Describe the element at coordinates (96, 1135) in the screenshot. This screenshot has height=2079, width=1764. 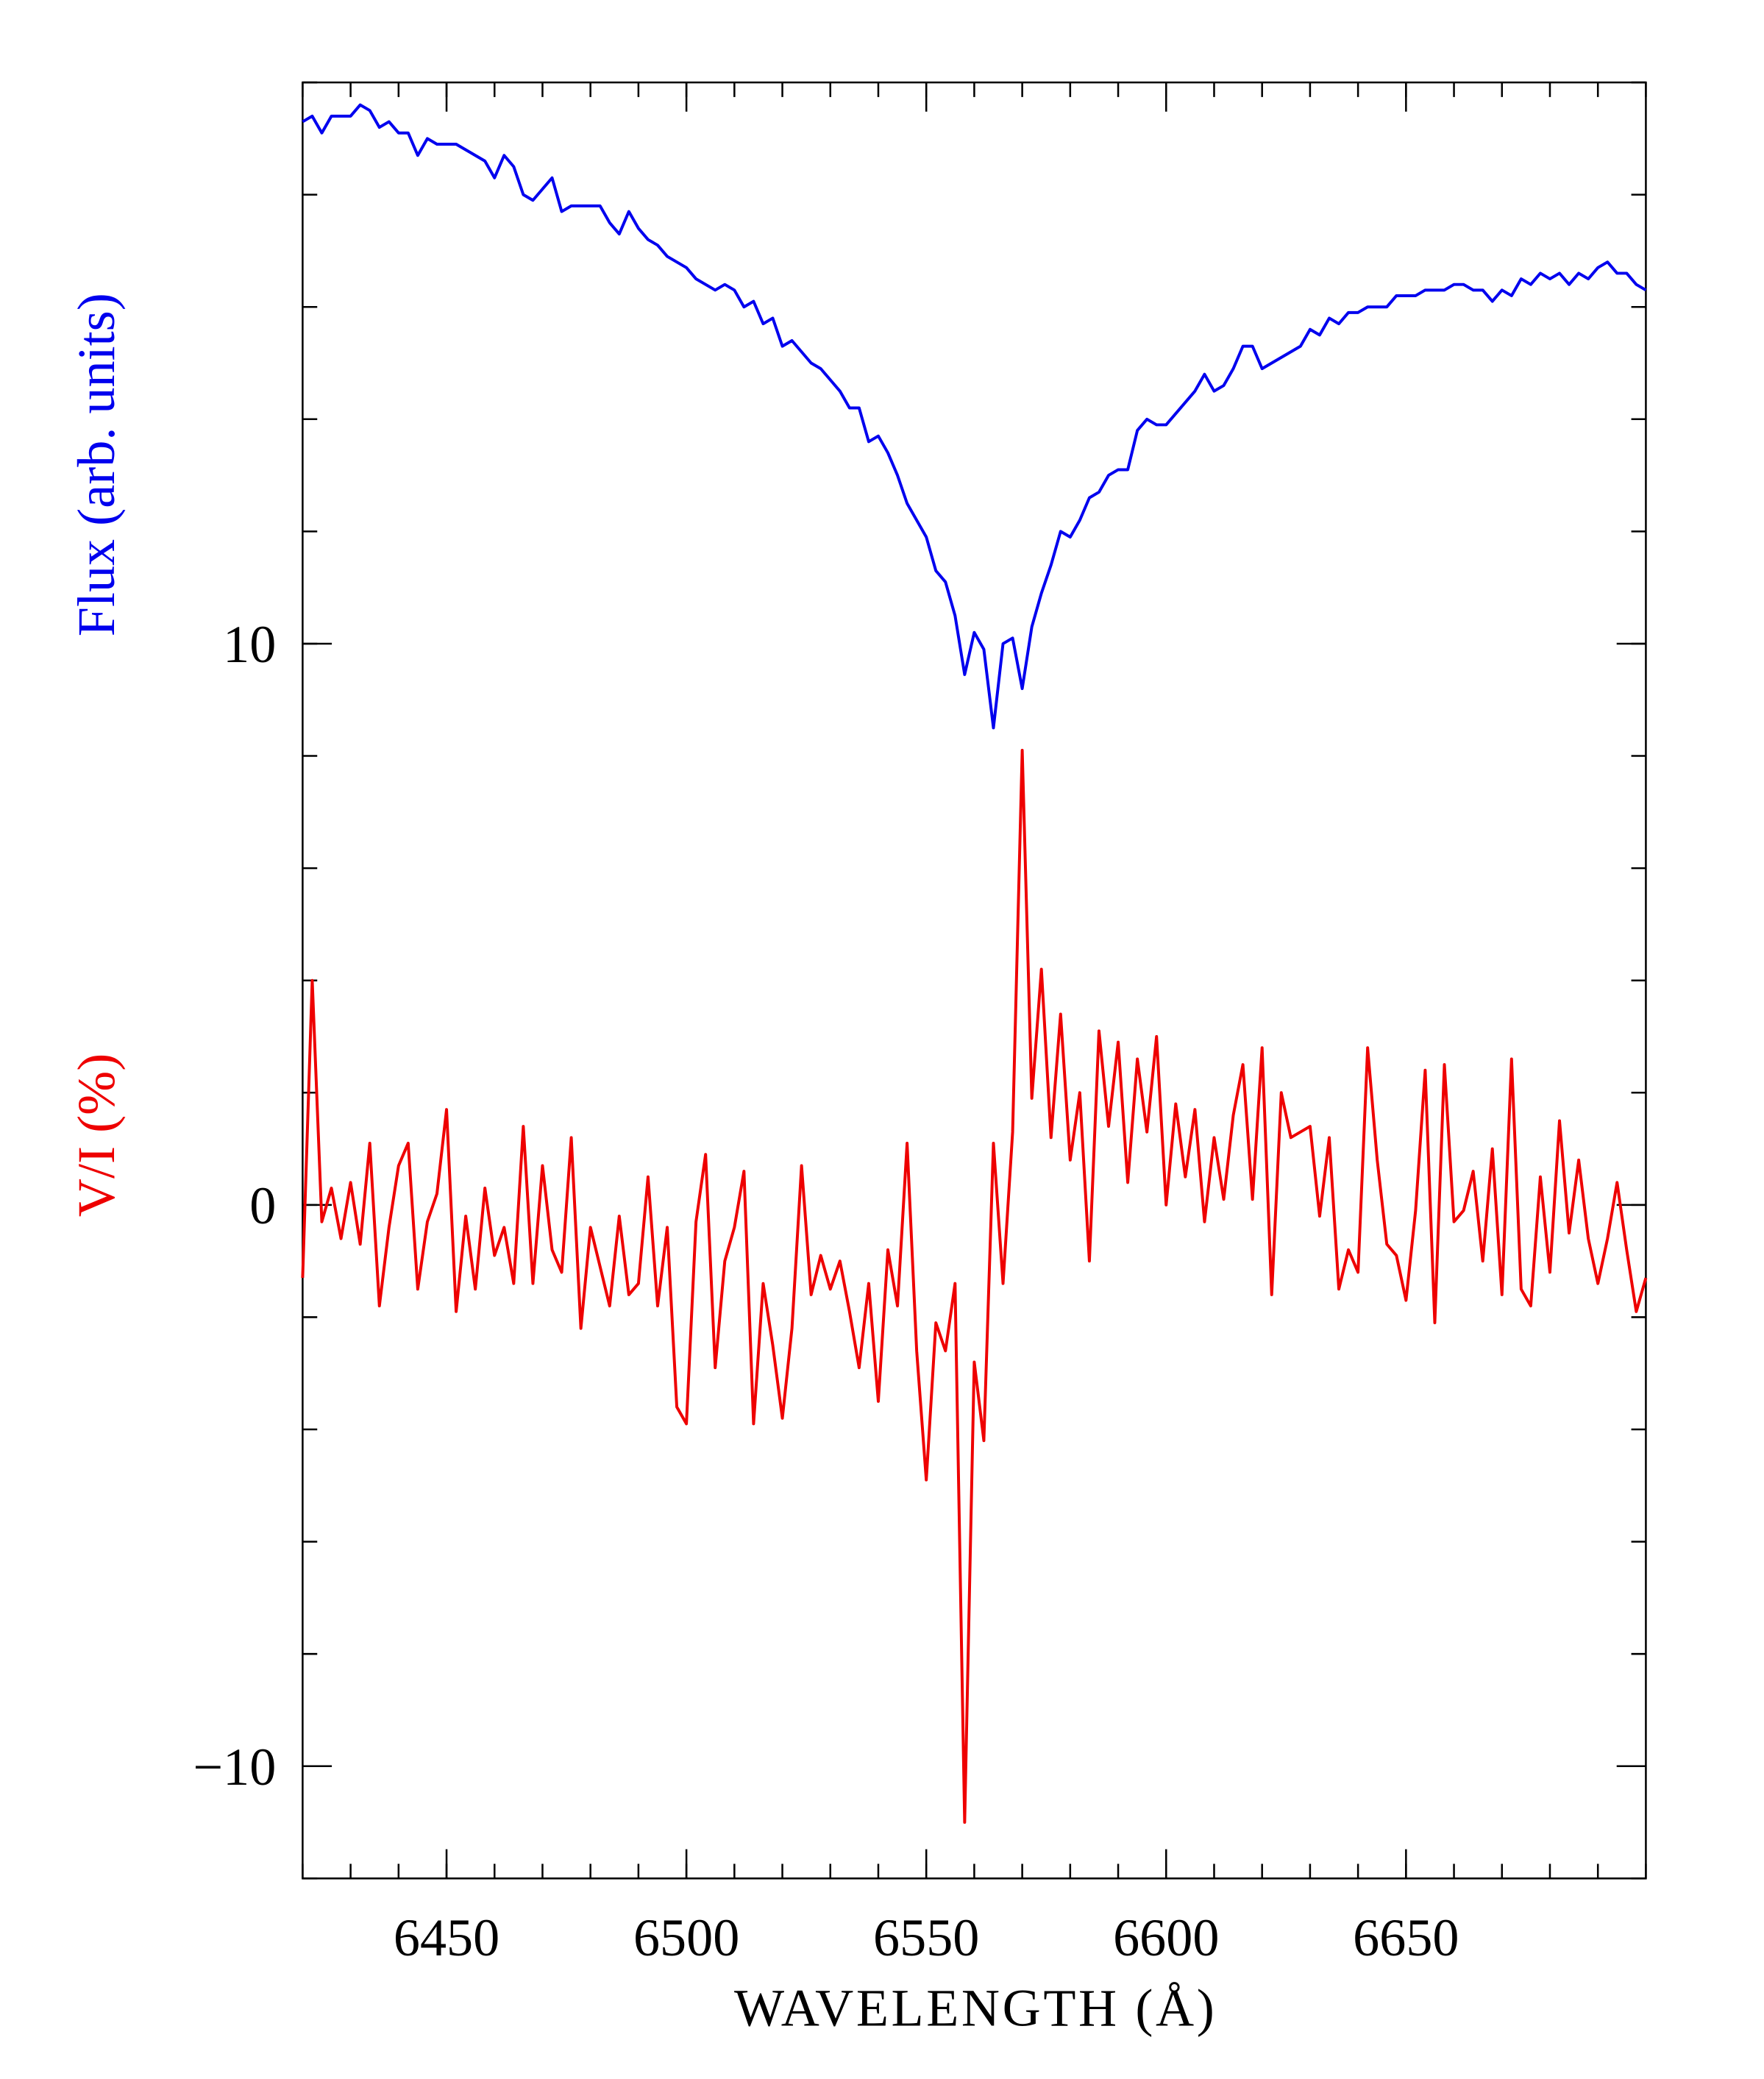
I see `y-axis-label: V/I (%)` at that location.